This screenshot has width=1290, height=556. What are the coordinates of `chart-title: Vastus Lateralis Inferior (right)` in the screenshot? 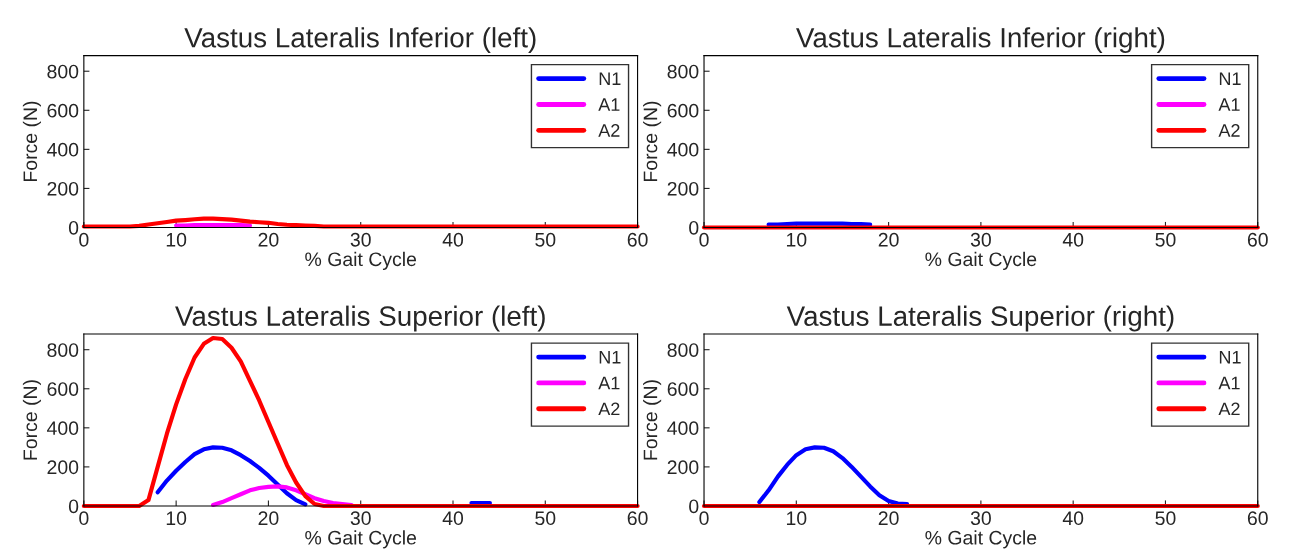 It's located at (980, 40).